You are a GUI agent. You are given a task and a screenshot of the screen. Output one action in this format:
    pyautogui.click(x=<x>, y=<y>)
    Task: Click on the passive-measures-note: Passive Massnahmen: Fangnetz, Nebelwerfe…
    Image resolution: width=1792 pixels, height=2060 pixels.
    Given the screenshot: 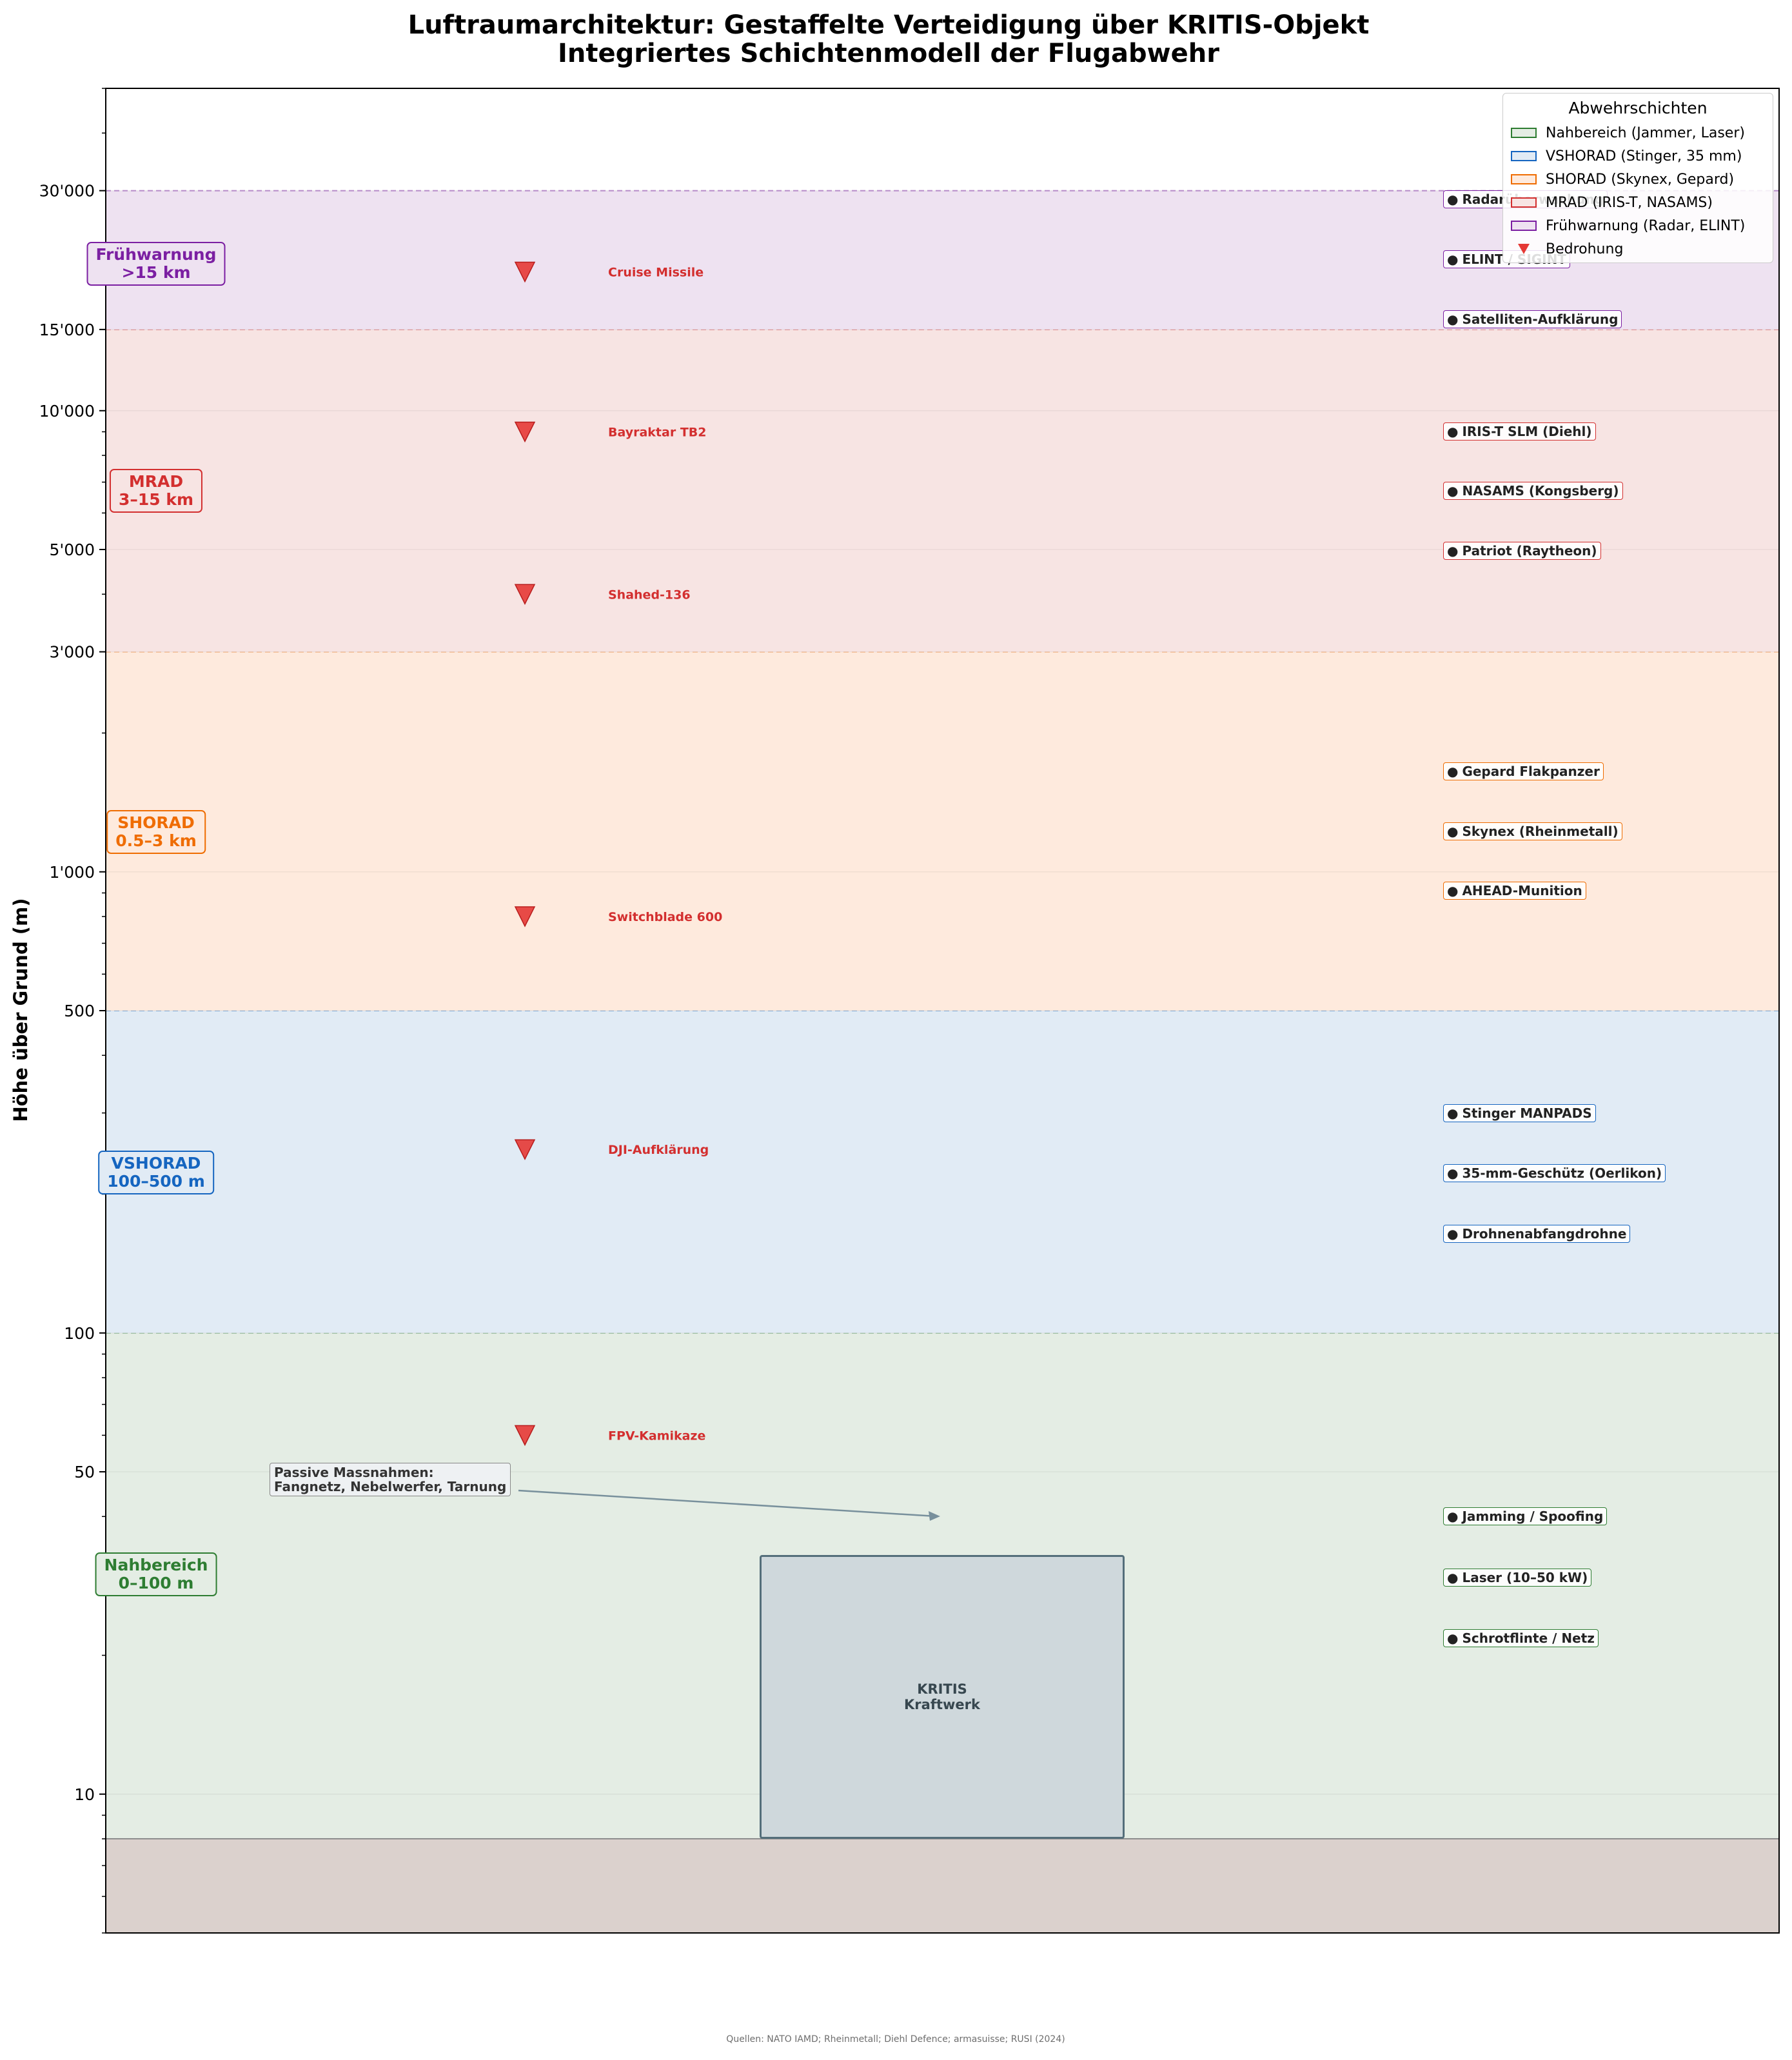 What is the action you would take?
    pyautogui.click(x=390, y=1479)
    